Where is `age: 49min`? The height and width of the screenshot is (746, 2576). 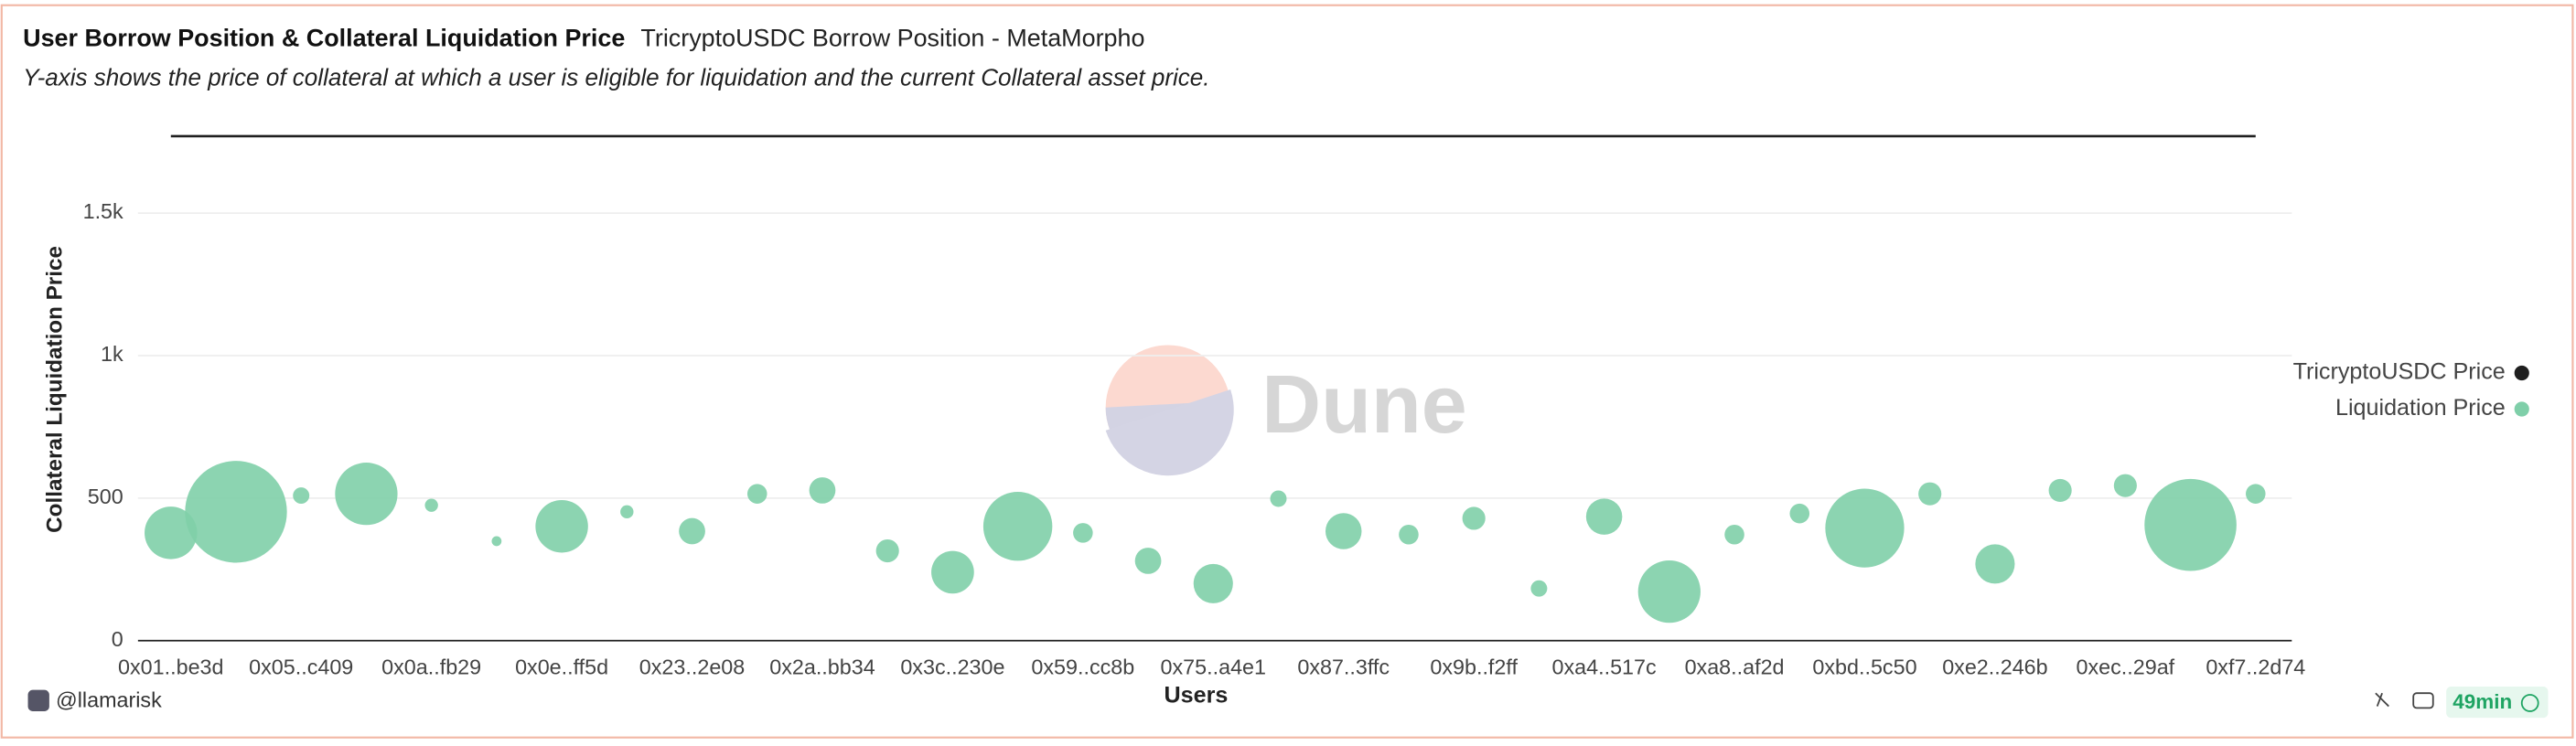 age: 49min is located at coordinates (2482, 701).